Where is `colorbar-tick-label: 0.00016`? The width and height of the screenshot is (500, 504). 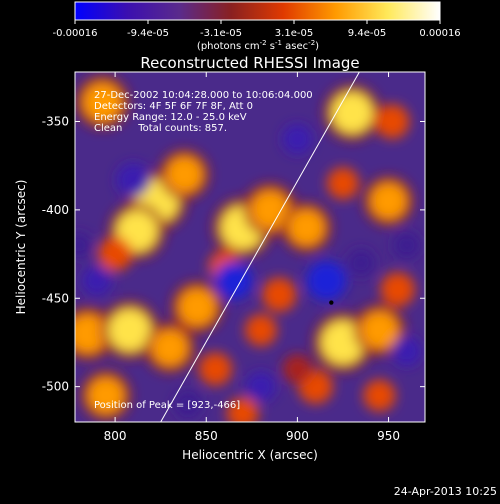 colorbar-tick-label: 0.00016 is located at coordinates (439, 33).